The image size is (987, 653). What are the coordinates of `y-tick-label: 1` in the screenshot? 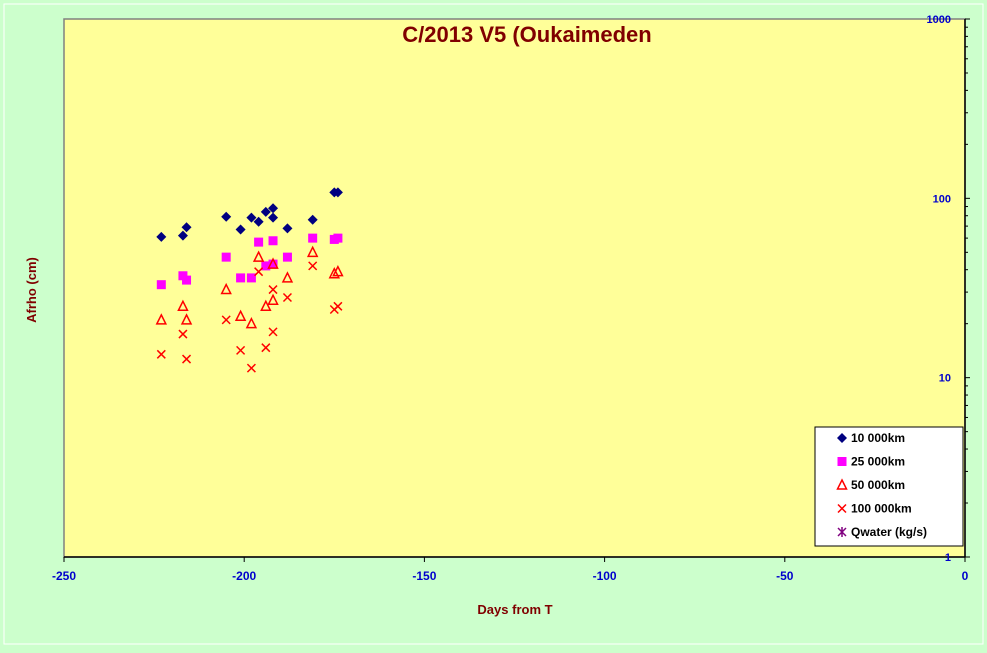 It's located at (948, 558).